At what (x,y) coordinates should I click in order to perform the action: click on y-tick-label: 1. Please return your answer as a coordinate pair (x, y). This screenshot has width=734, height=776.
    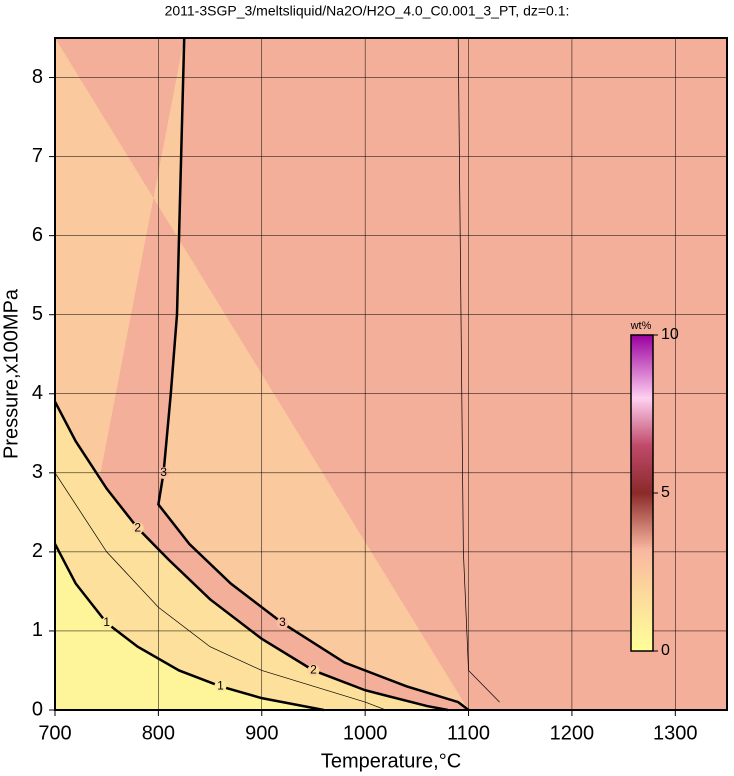
    Looking at the image, I should click on (37, 630).